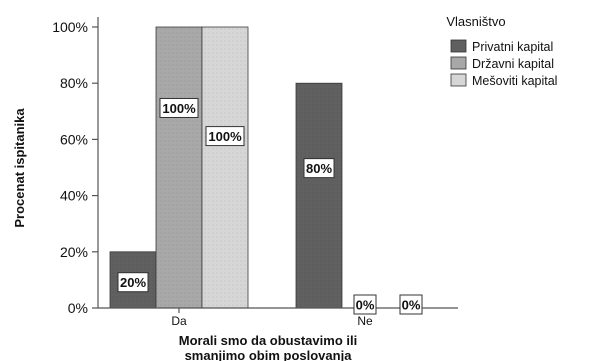  Describe the element at coordinates (365, 321) in the screenshot. I see `x-tick-label: Ne` at that location.